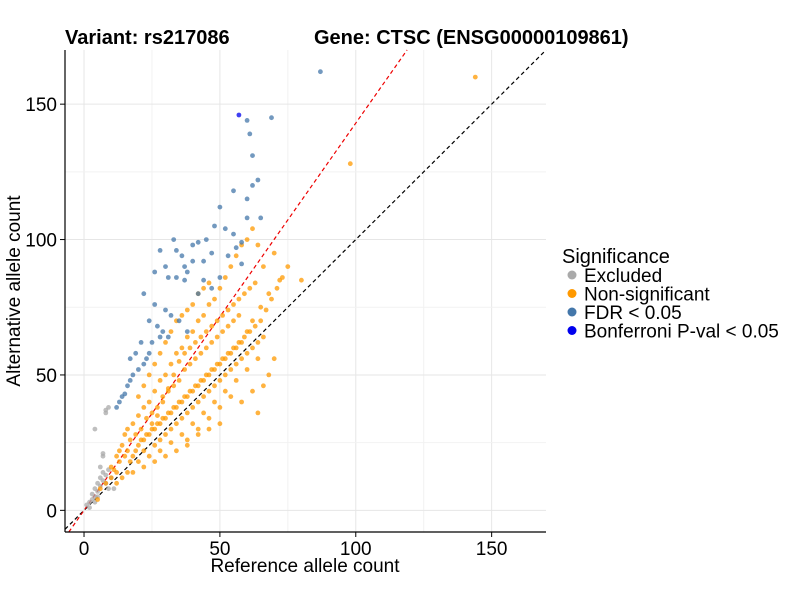  I want to click on legend-label: FDR < 0.05, so click(633, 313).